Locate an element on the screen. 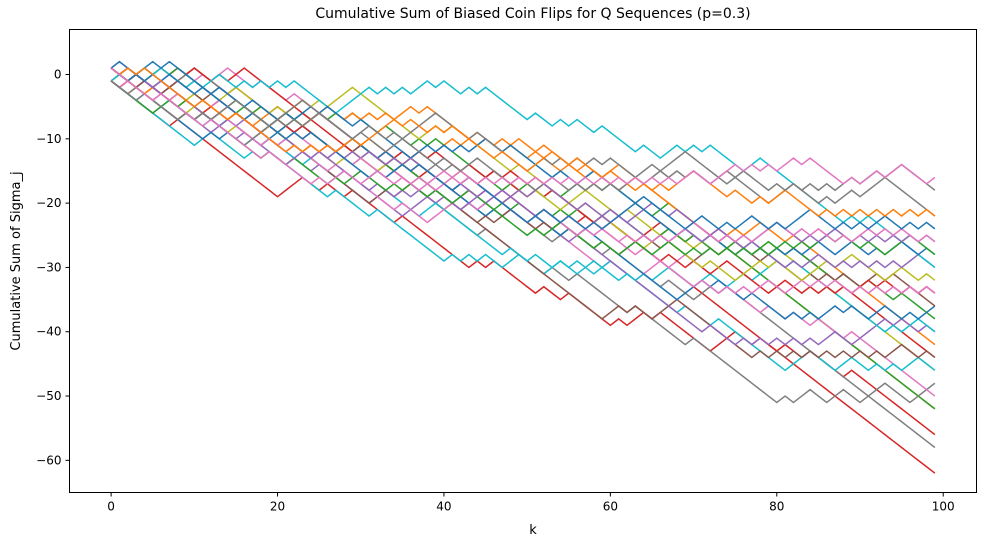 The height and width of the screenshot is (545, 1008). y-axis-label: Cumulative Sum of Sigma_j is located at coordinates (16, 260).